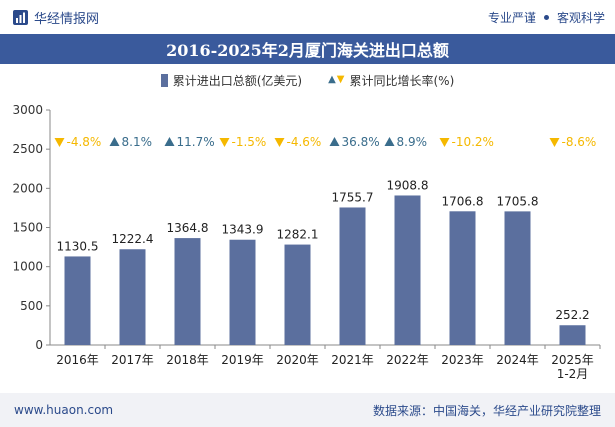 The image size is (615, 427). What do you see at coordinates (412, 142) in the screenshot?
I see `growth-label: 8.9%` at bounding box center [412, 142].